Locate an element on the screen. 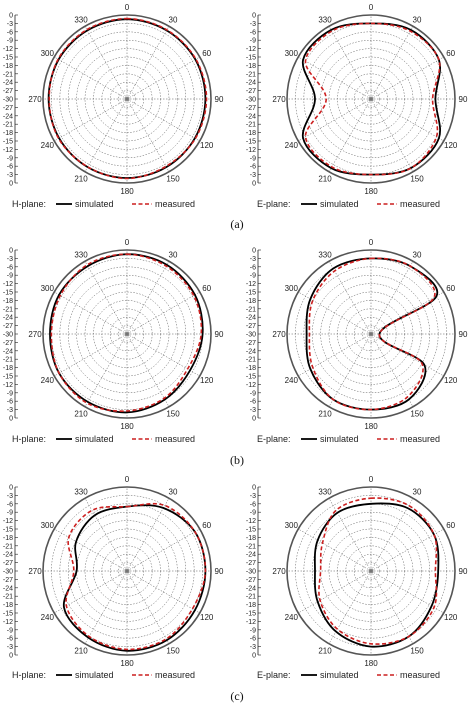 The height and width of the screenshot is (708, 474). angle-tick-label: 60 is located at coordinates (206, 525).